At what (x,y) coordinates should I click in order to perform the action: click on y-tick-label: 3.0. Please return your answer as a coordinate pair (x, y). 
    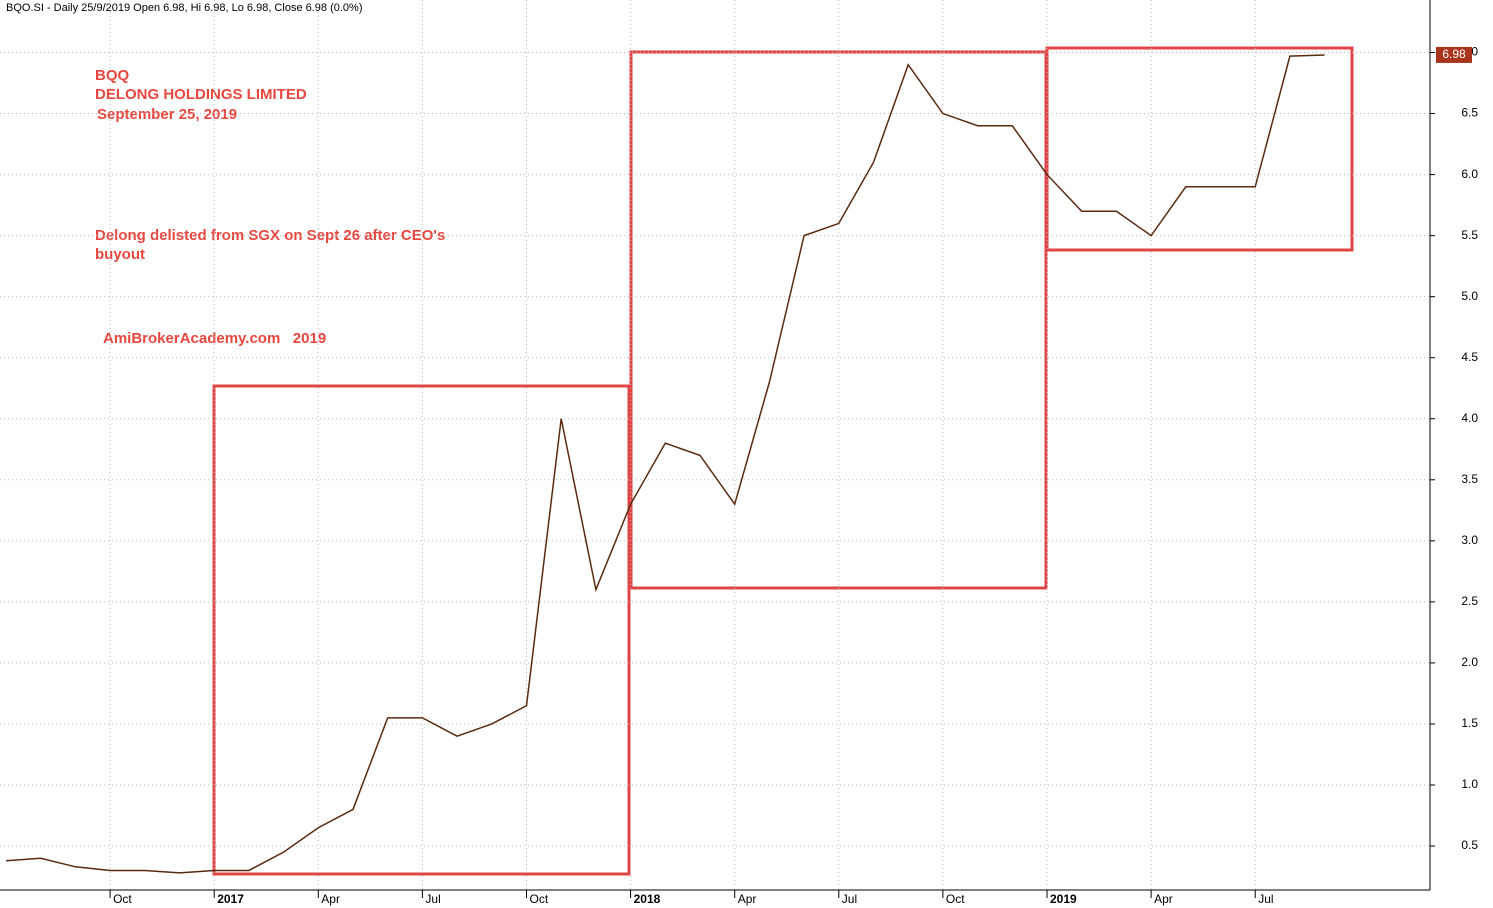
    Looking at the image, I should click on (1469, 540).